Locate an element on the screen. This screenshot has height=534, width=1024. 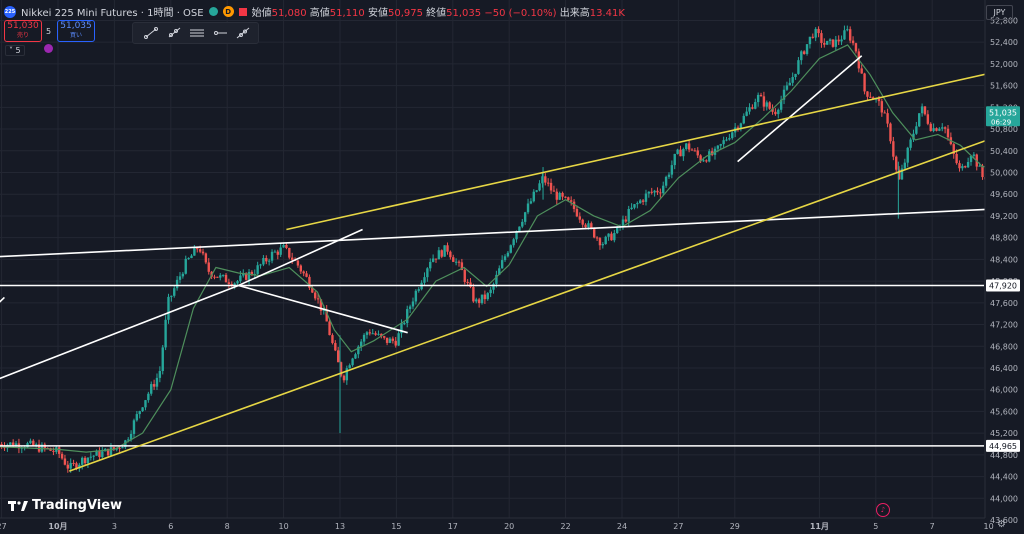
time-tick-label: 27 is located at coordinates (3, 526).